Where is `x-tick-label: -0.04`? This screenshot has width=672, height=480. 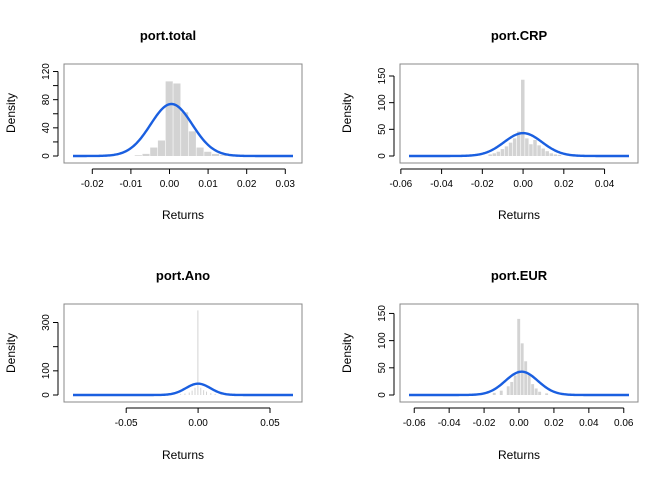
x-tick-label: -0.04 is located at coordinates (449, 423).